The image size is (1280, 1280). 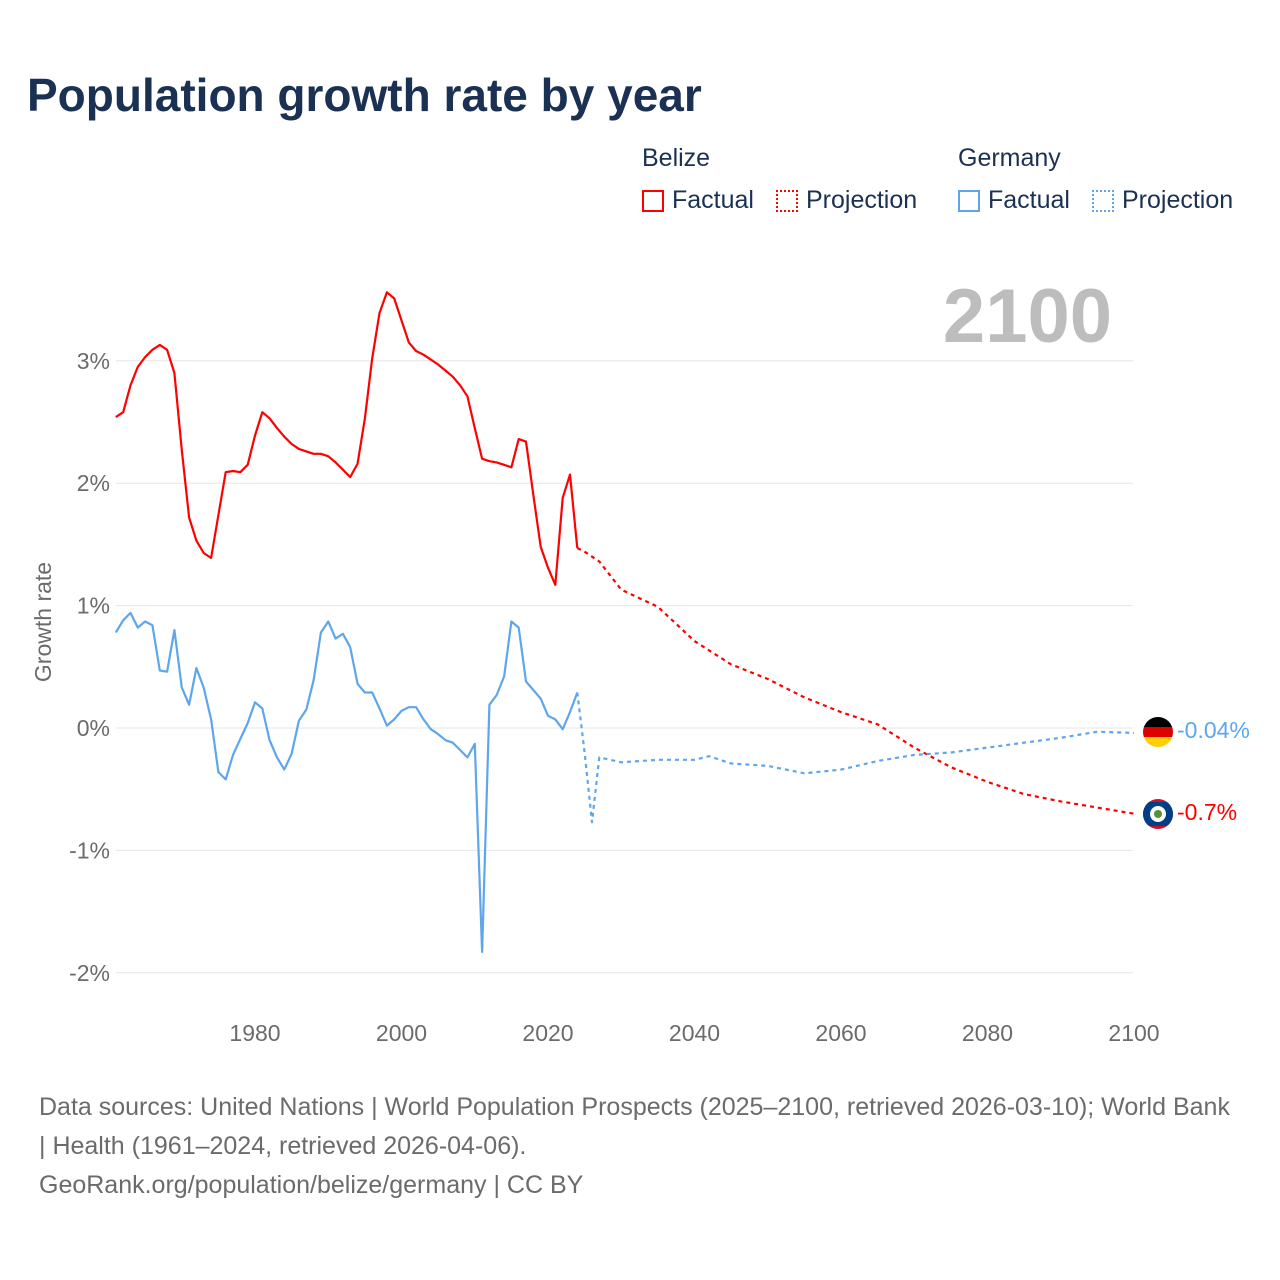 What do you see at coordinates (1207, 812) in the screenshot?
I see `belize-end-label: -0.7%` at bounding box center [1207, 812].